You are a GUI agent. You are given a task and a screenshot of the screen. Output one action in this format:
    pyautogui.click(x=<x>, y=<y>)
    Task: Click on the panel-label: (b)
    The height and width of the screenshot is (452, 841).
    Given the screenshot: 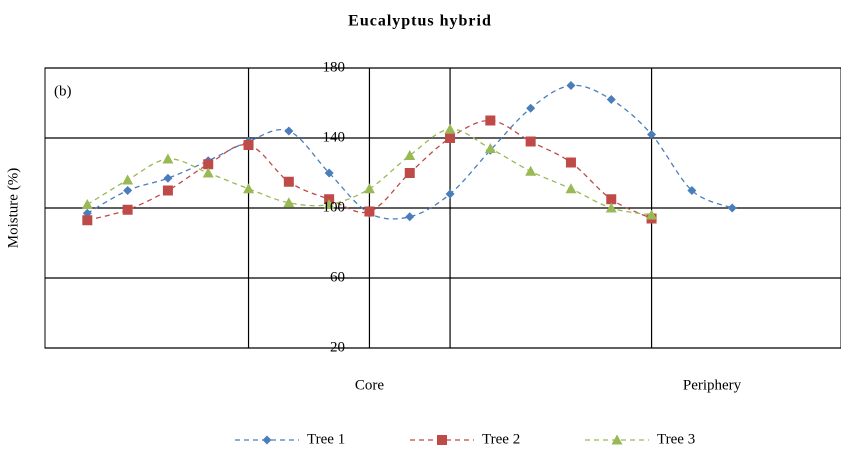 What is the action you would take?
    pyautogui.click(x=63, y=91)
    